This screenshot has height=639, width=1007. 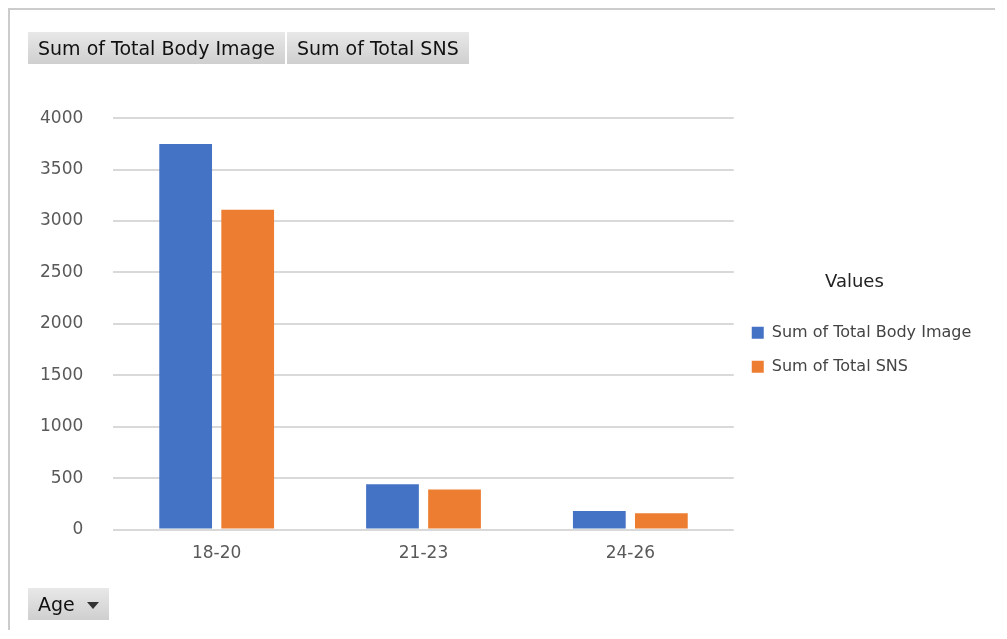 What do you see at coordinates (67, 476) in the screenshot?
I see `y-tick-label: 500` at bounding box center [67, 476].